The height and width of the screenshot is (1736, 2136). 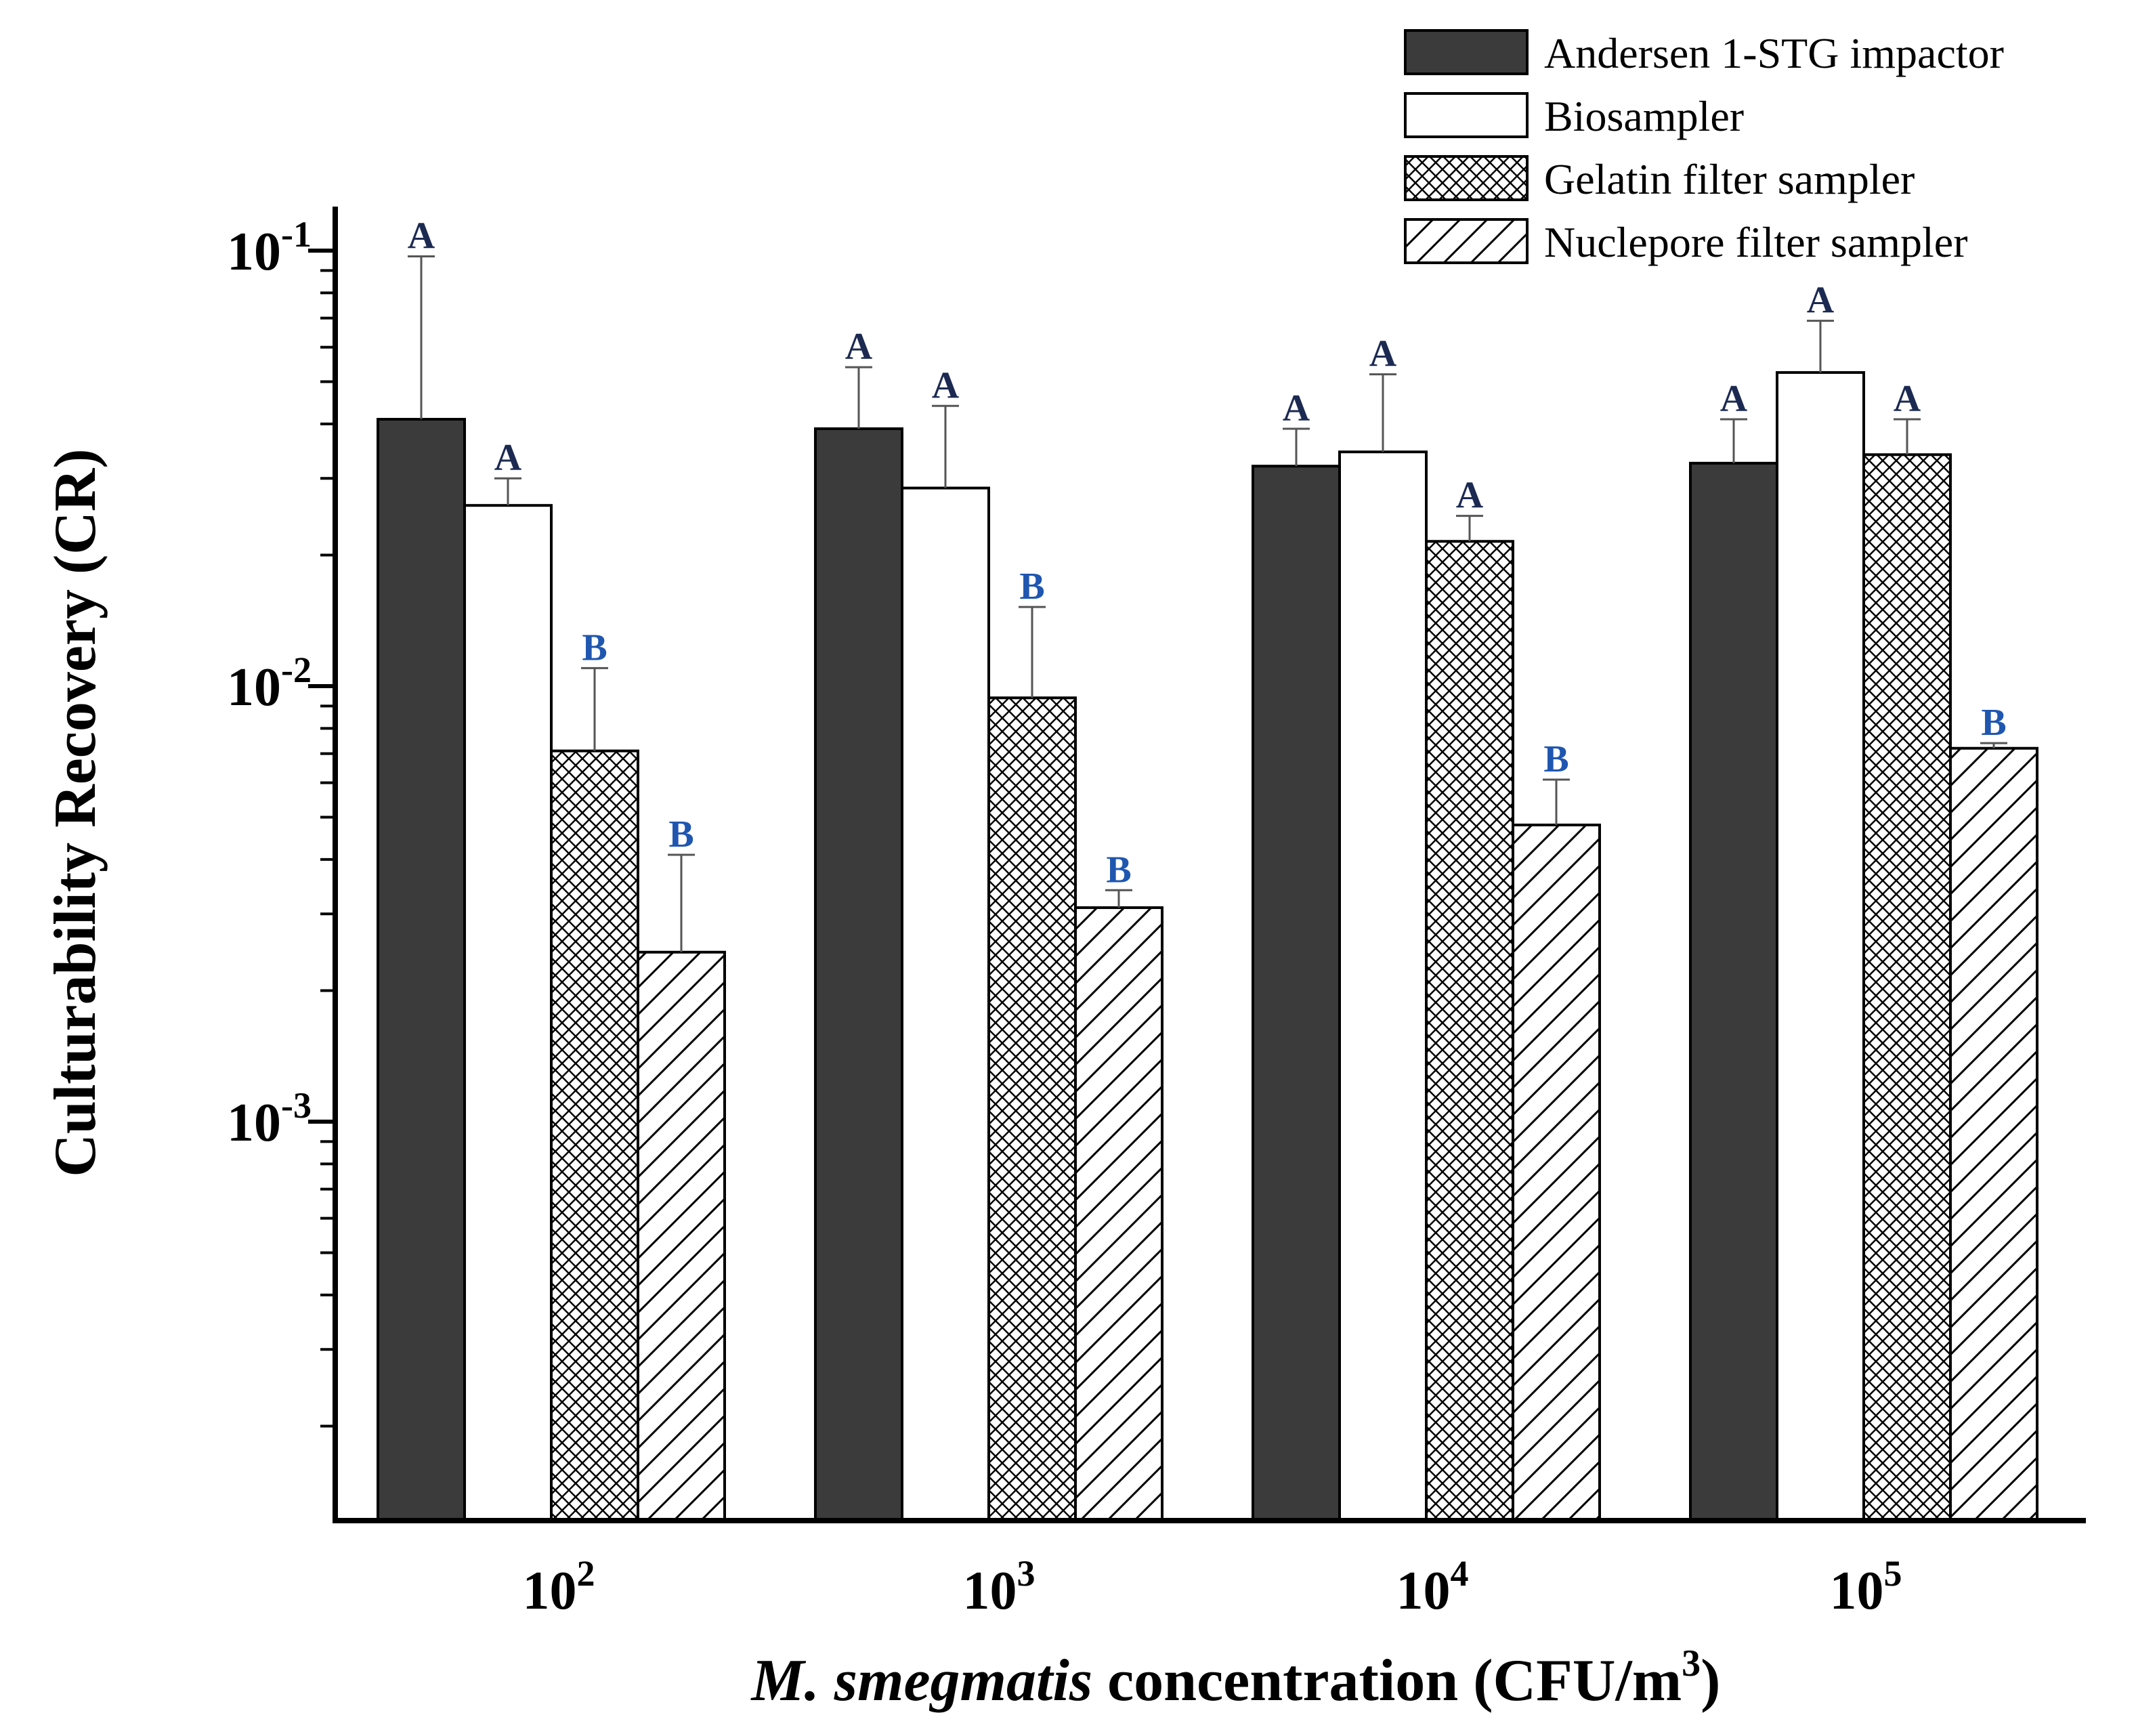 What do you see at coordinates (1466, 178) in the screenshot?
I see `legend-swatch-gelatin` at bounding box center [1466, 178].